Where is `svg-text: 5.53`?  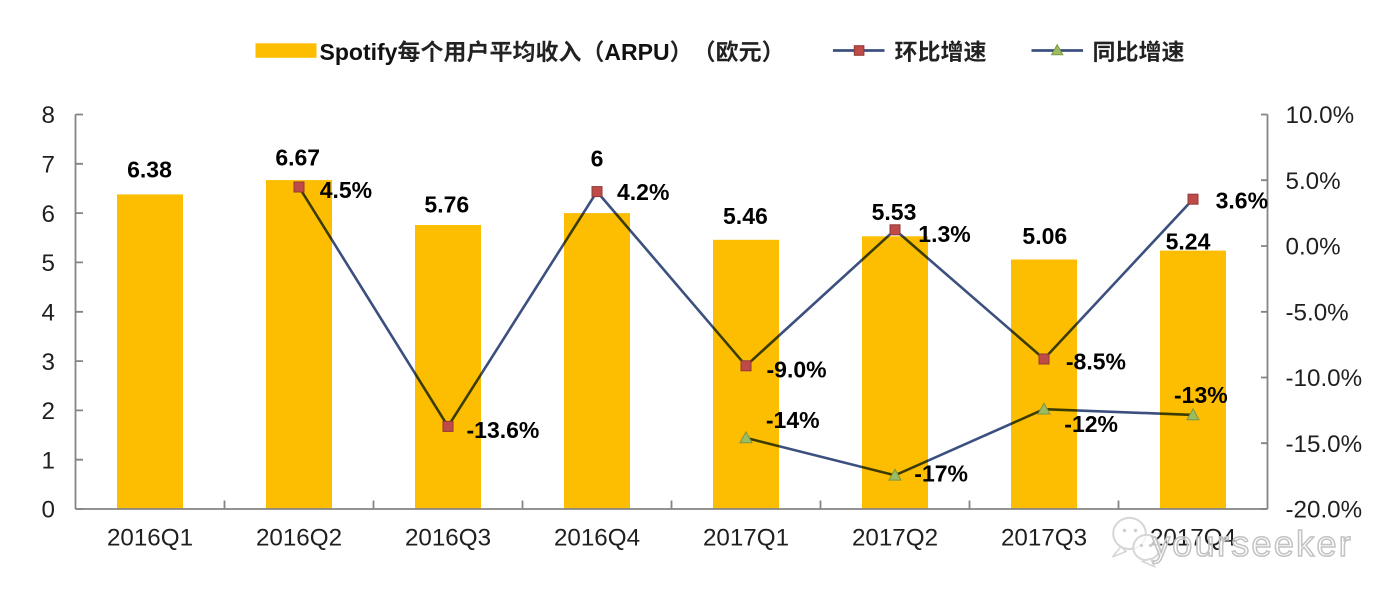
svg-text: 5.53 is located at coordinates (894, 212).